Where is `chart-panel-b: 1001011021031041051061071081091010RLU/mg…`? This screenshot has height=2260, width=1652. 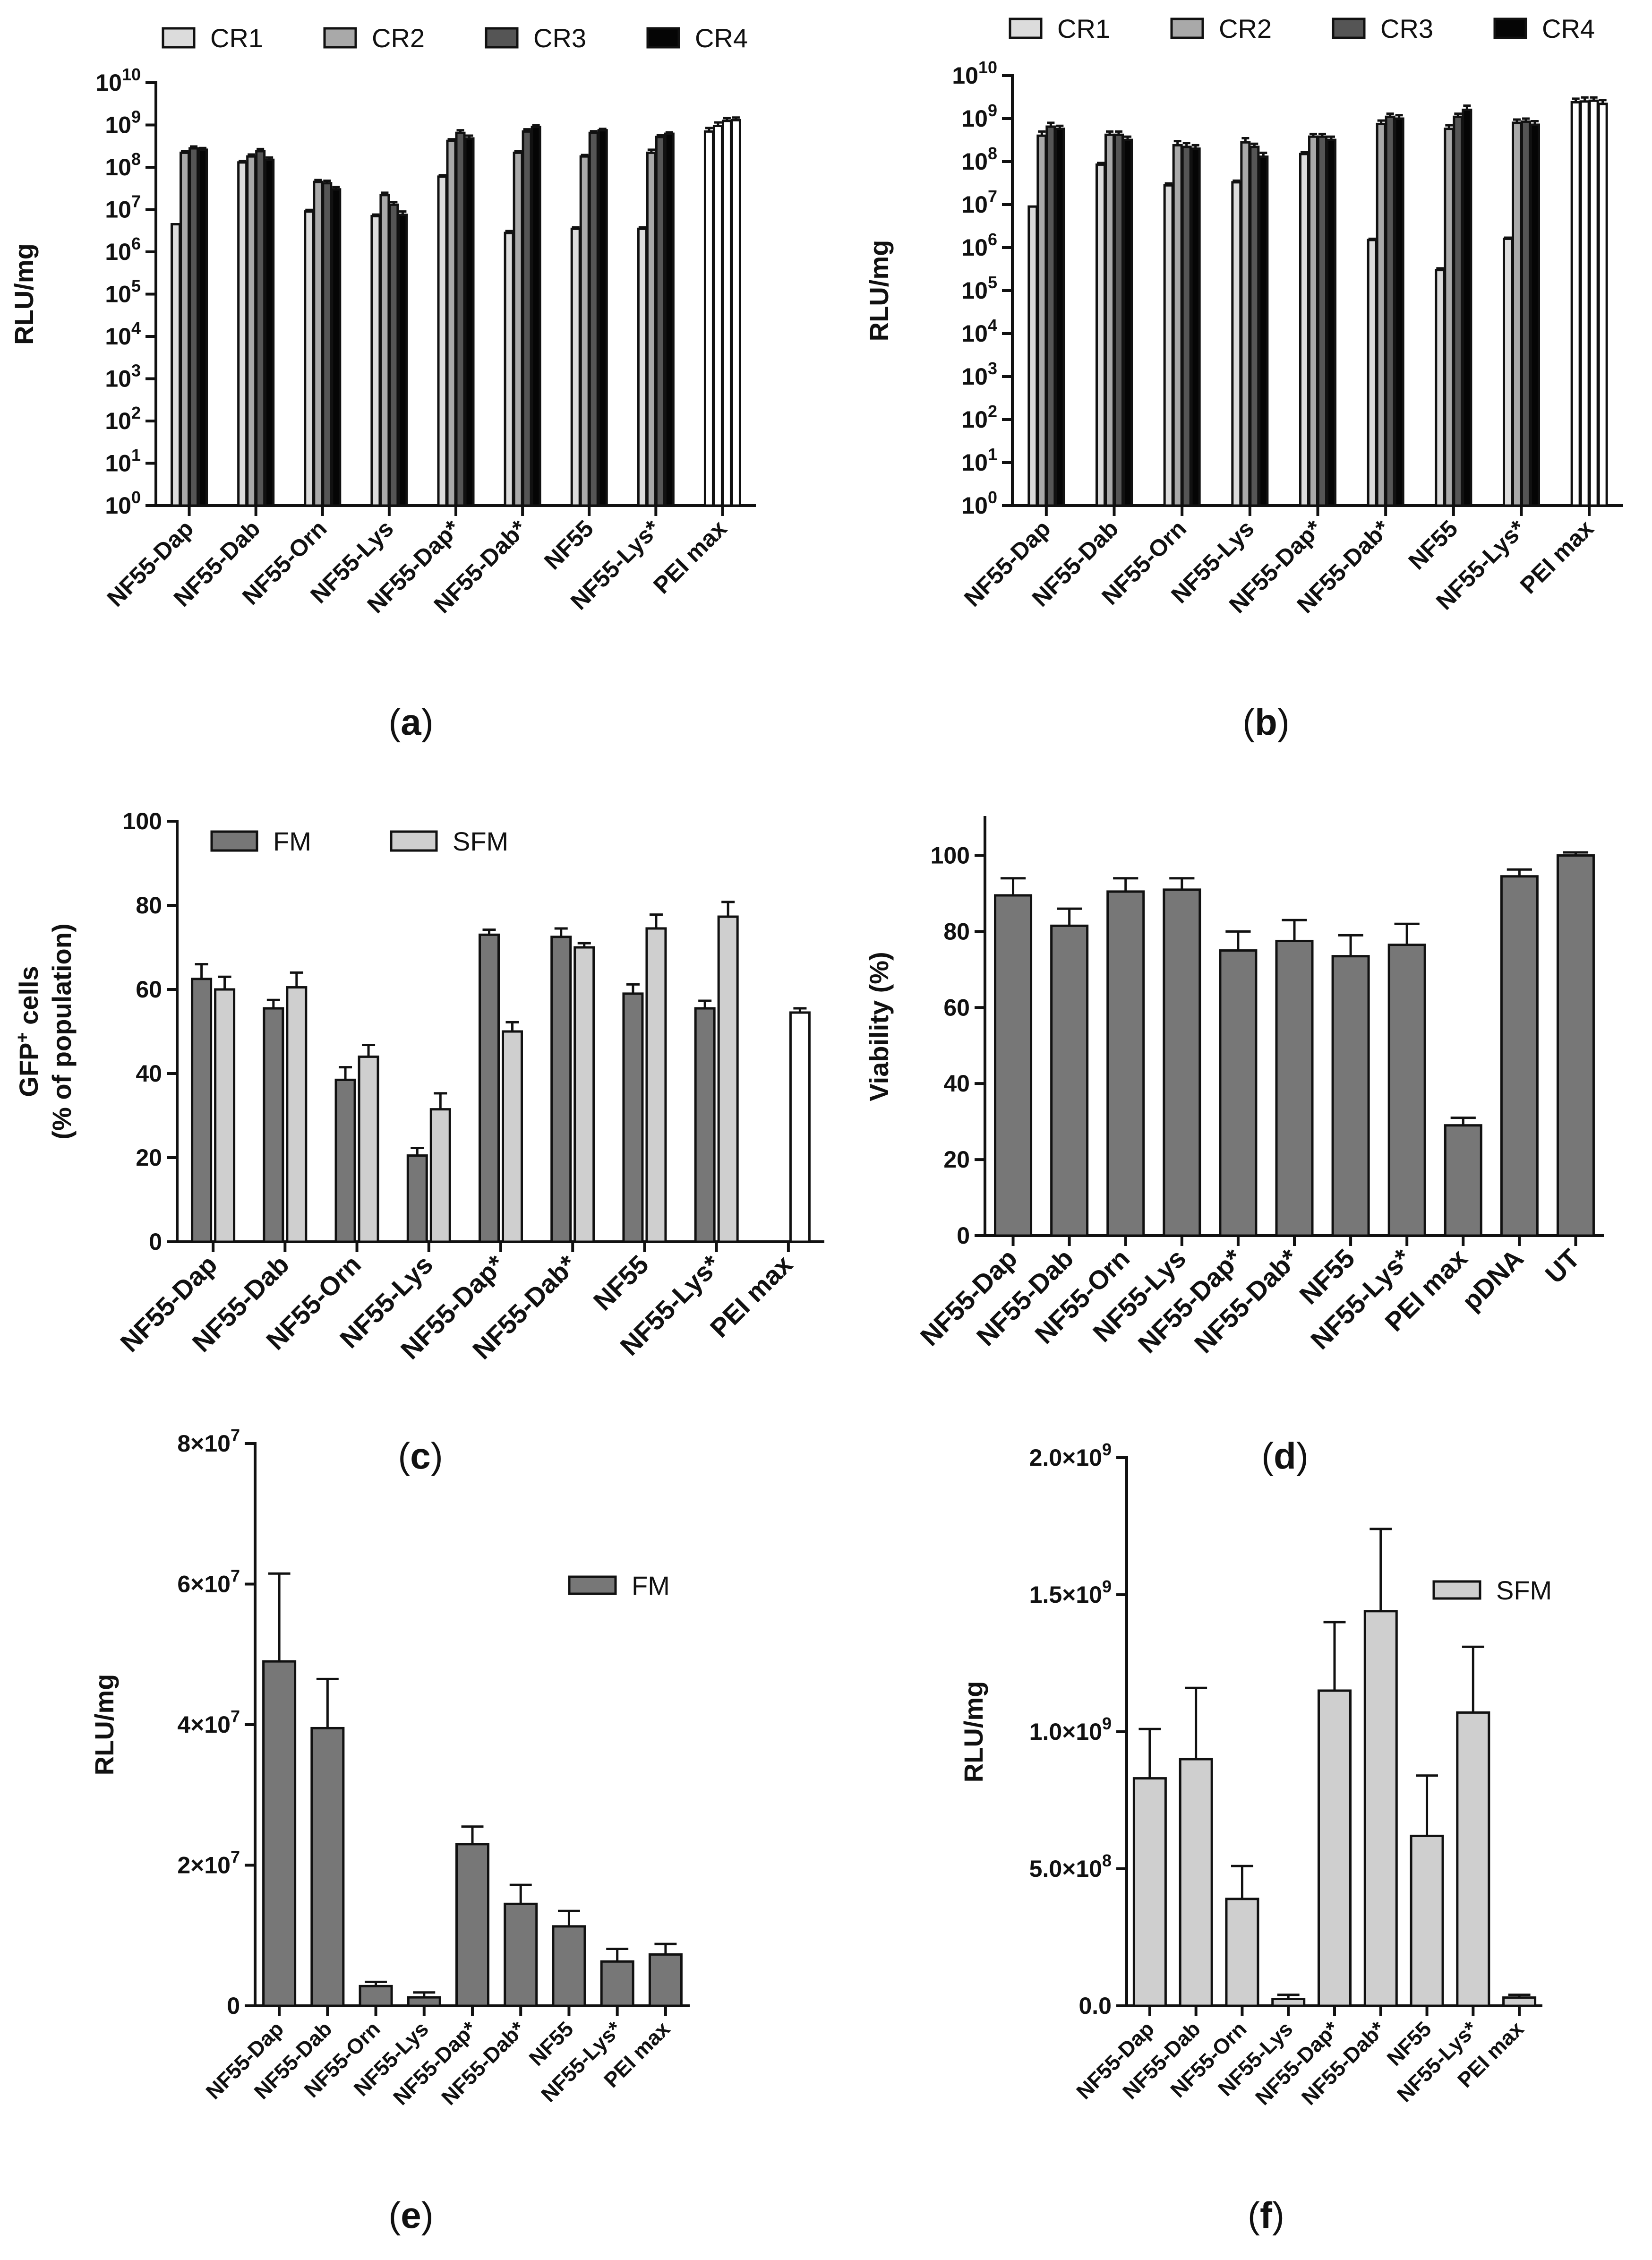 chart-panel-b: 1001011021031041051061071081091010RLU/mg… is located at coordinates (1244, 378).